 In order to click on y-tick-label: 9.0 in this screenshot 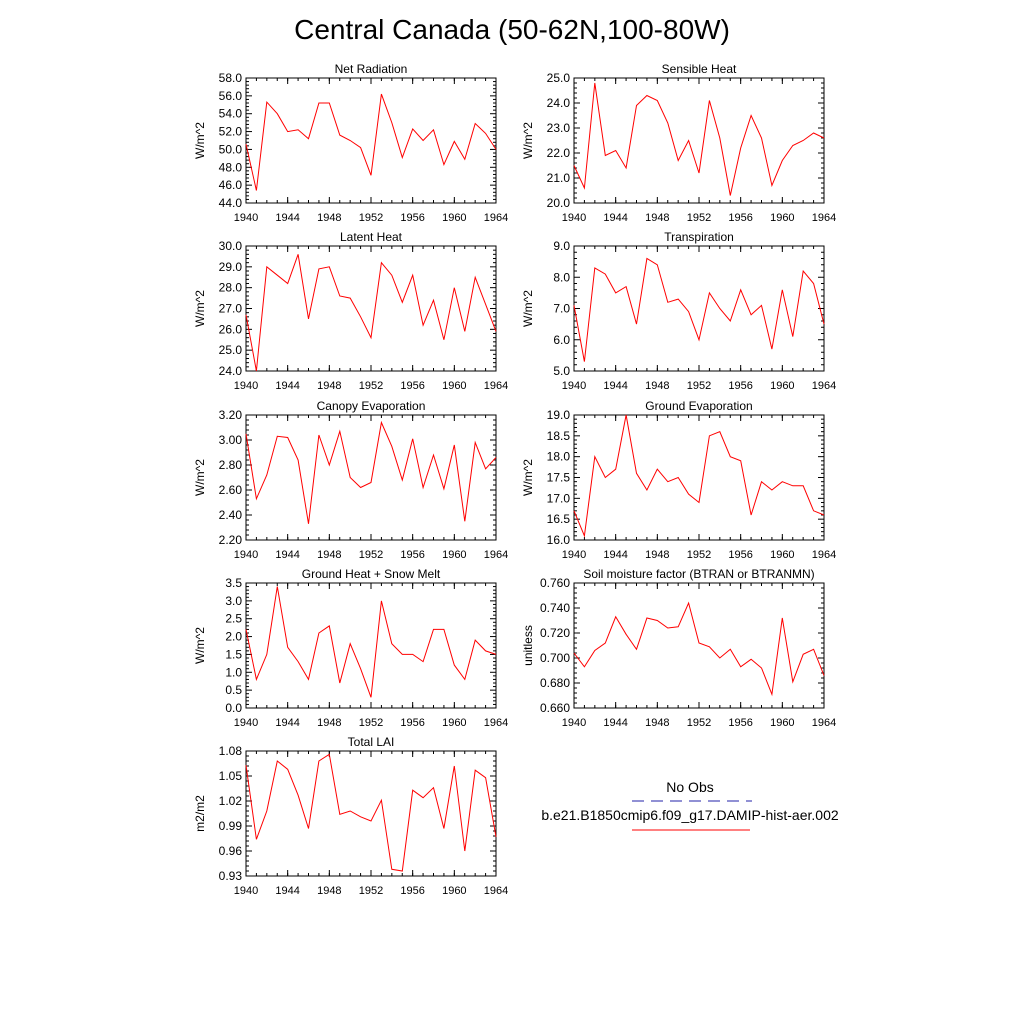, I will do `click(561, 246)`.